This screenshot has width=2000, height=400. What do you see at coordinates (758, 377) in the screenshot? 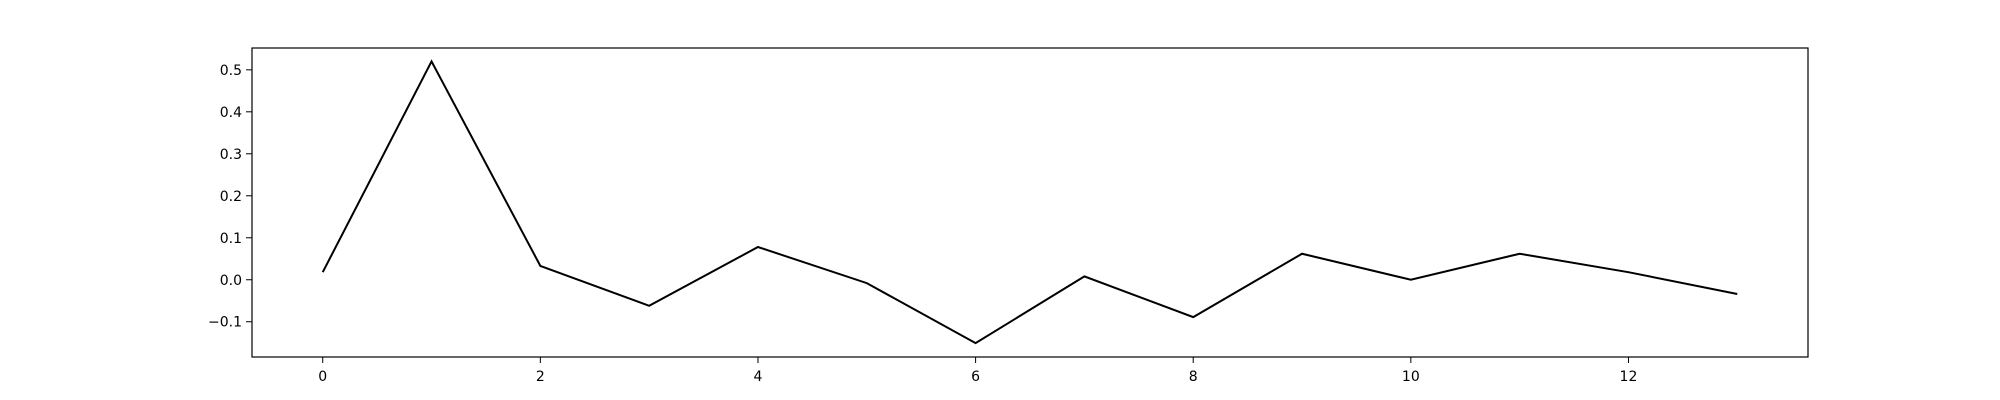
I see `x-tick-label: 4` at bounding box center [758, 377].